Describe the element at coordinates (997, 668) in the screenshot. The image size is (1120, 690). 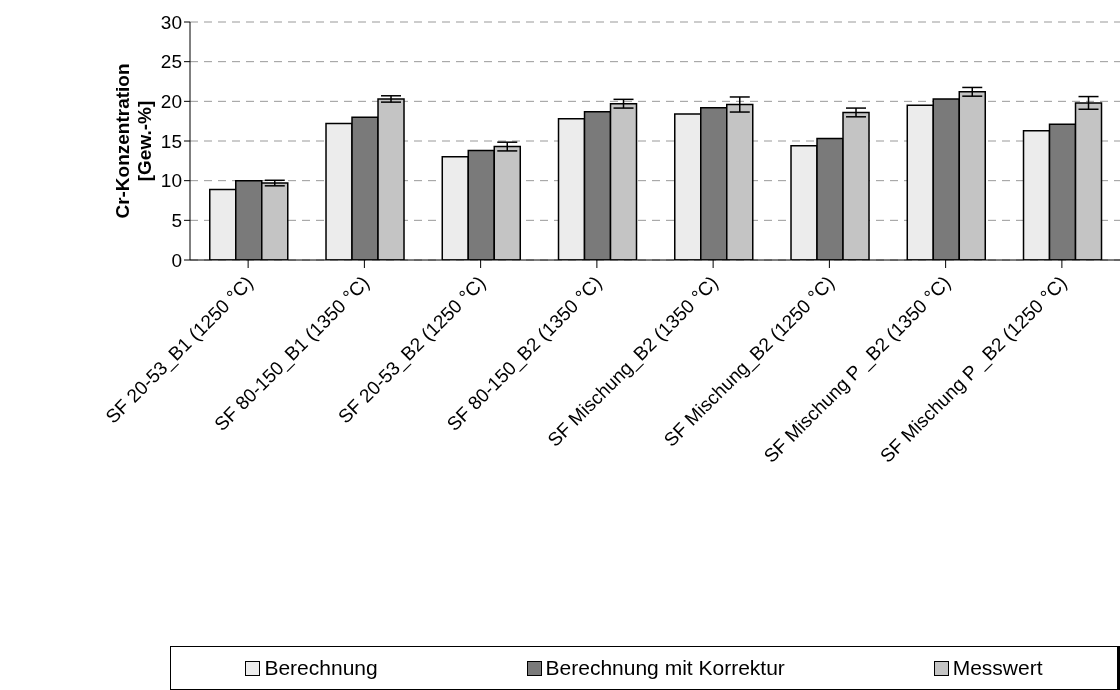
I see `legend-label: Messwert` at that location.